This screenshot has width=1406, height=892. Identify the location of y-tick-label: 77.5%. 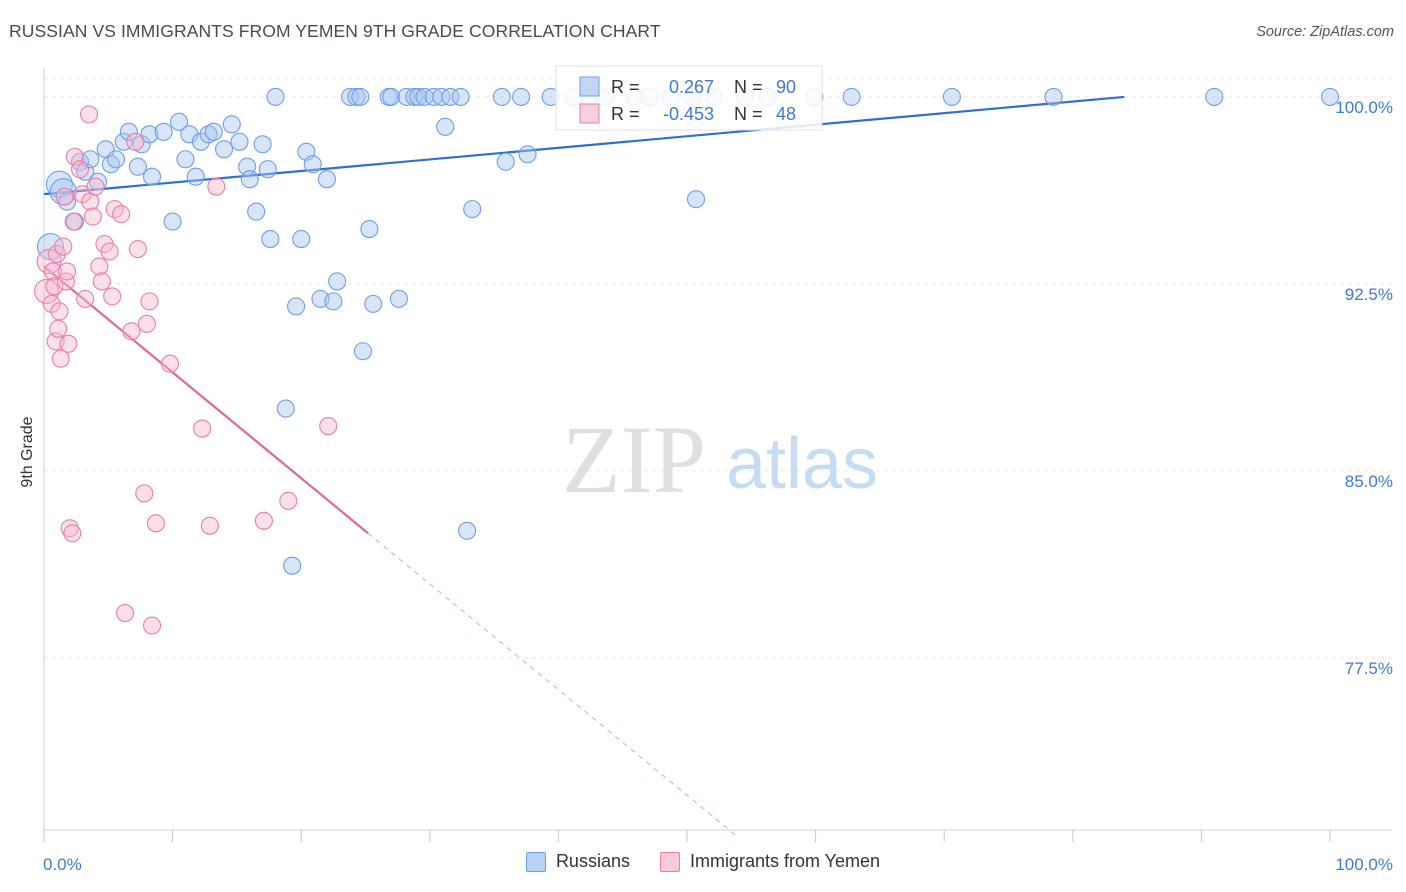
(1369, 668).